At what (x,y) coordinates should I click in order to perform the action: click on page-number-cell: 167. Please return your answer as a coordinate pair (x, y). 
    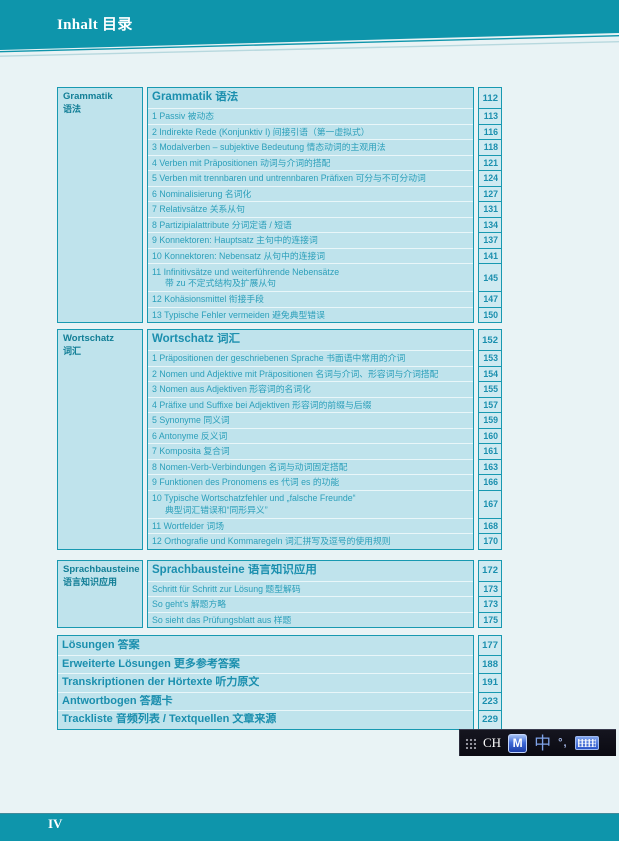
    Looking at the image, I should click on (490, 503).